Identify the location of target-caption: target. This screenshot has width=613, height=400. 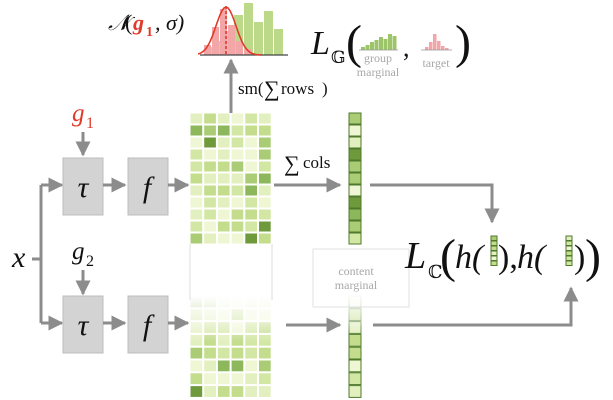
(436, 63).